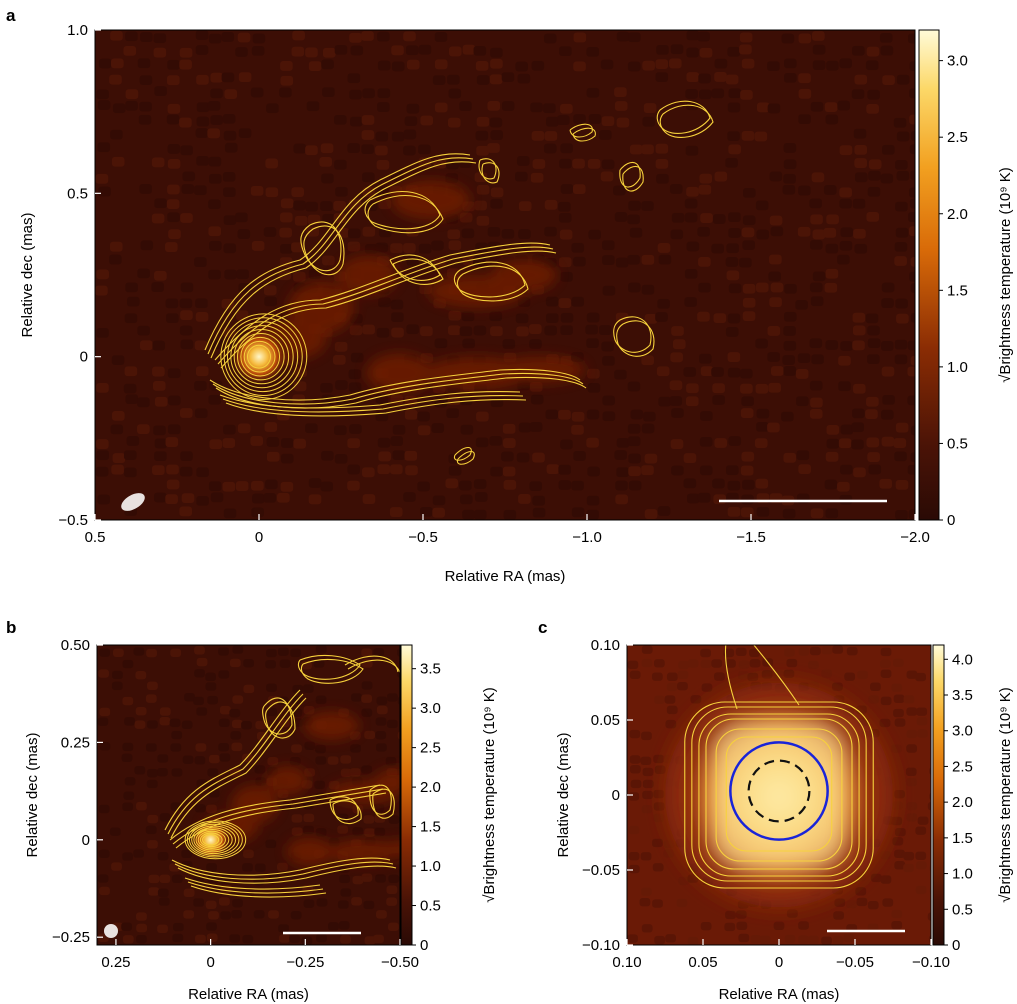 The image size is (1017, 1004). What do you see at coordinates (779, 962) in the screenshot?
I see `x-tick-label: 0` at bounding box center [779, 962].